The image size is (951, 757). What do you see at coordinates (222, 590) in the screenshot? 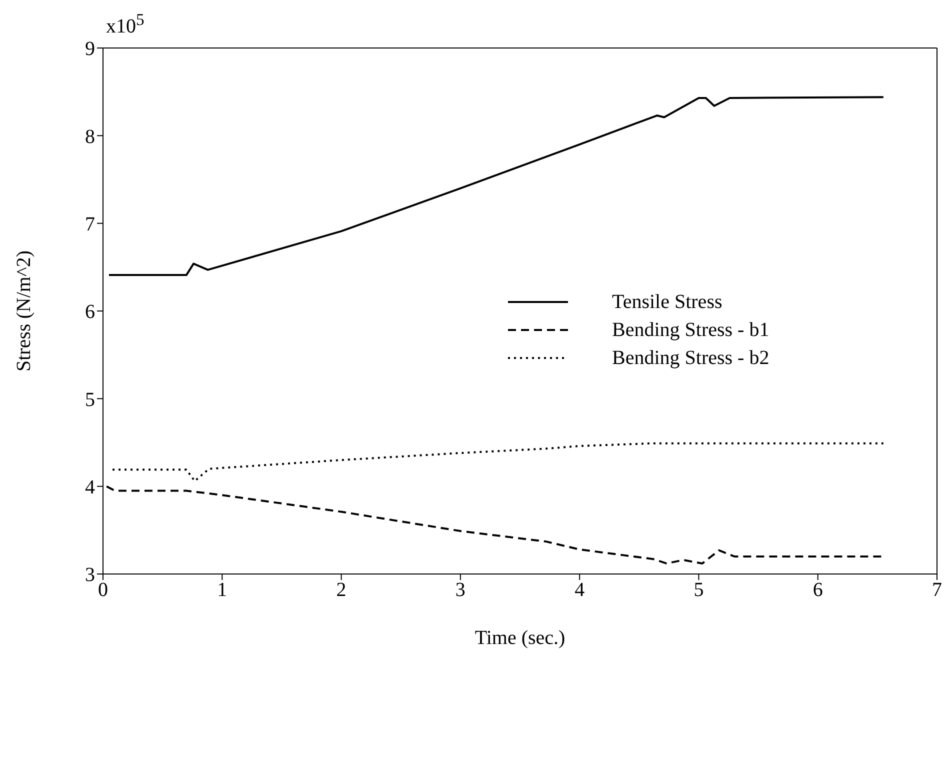
I see `x-tick-label: 1` at bounding box center [222, 590].